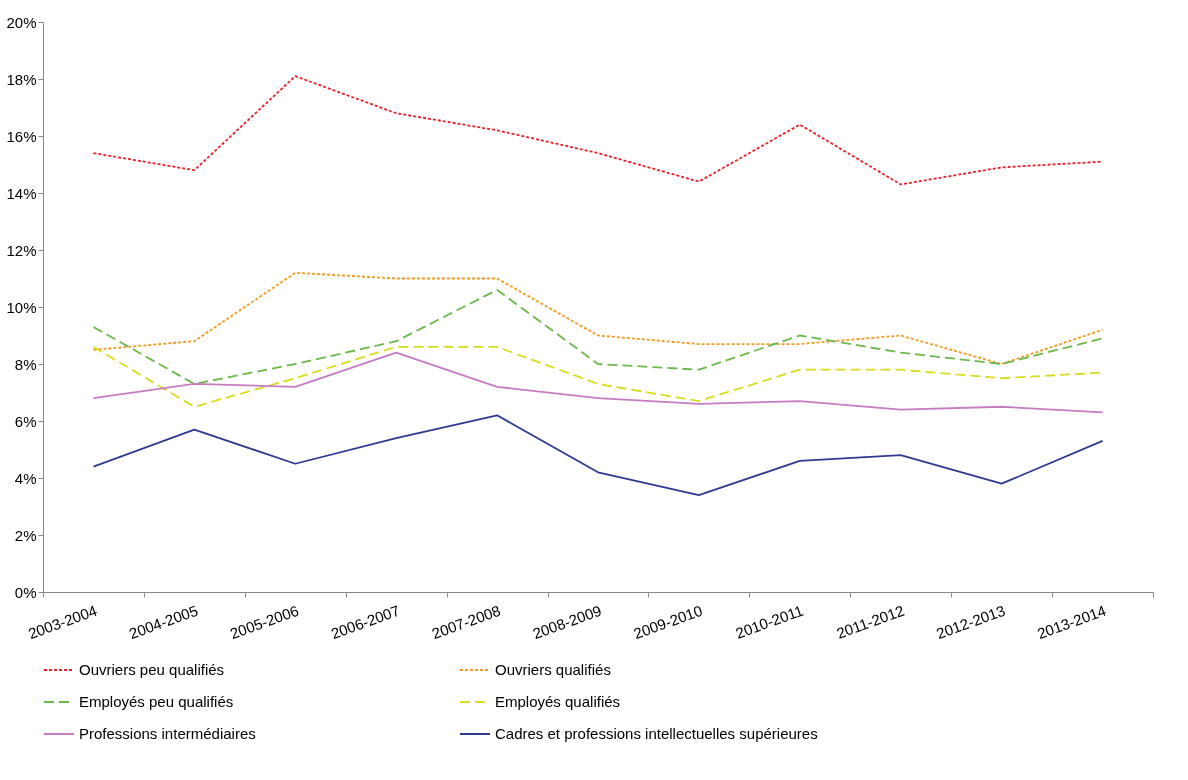 The image size is (1188, 780). What do you see at coordinates (25, 478) in the screenshot?
I see `y-tick-label: 4%` at bounding box center [25, 478].